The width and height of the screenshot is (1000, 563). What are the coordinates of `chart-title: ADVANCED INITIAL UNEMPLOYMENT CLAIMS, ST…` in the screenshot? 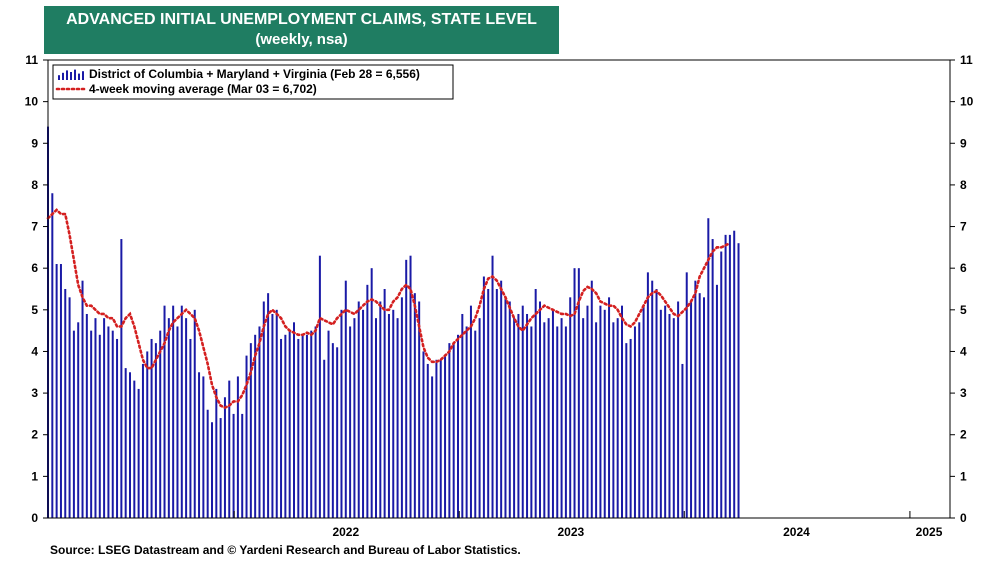 It's located at (301, 19).